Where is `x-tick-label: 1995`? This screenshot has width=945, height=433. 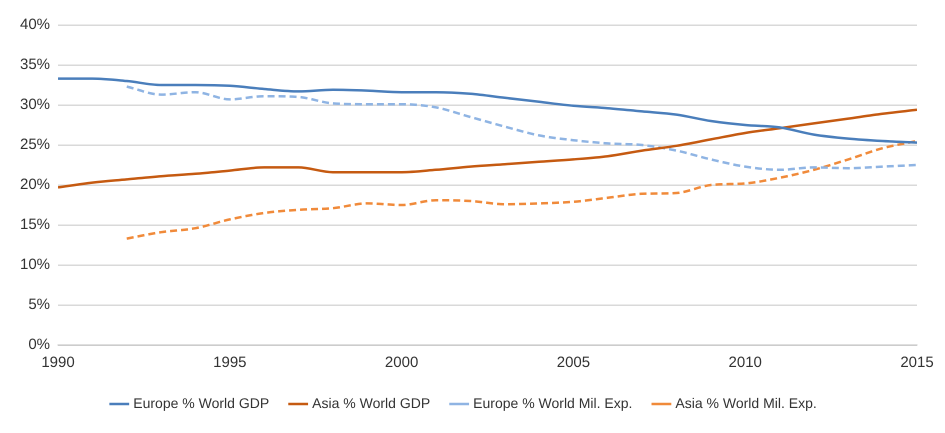 x-tick-label: 1995 is located at coordinates (230, 363).